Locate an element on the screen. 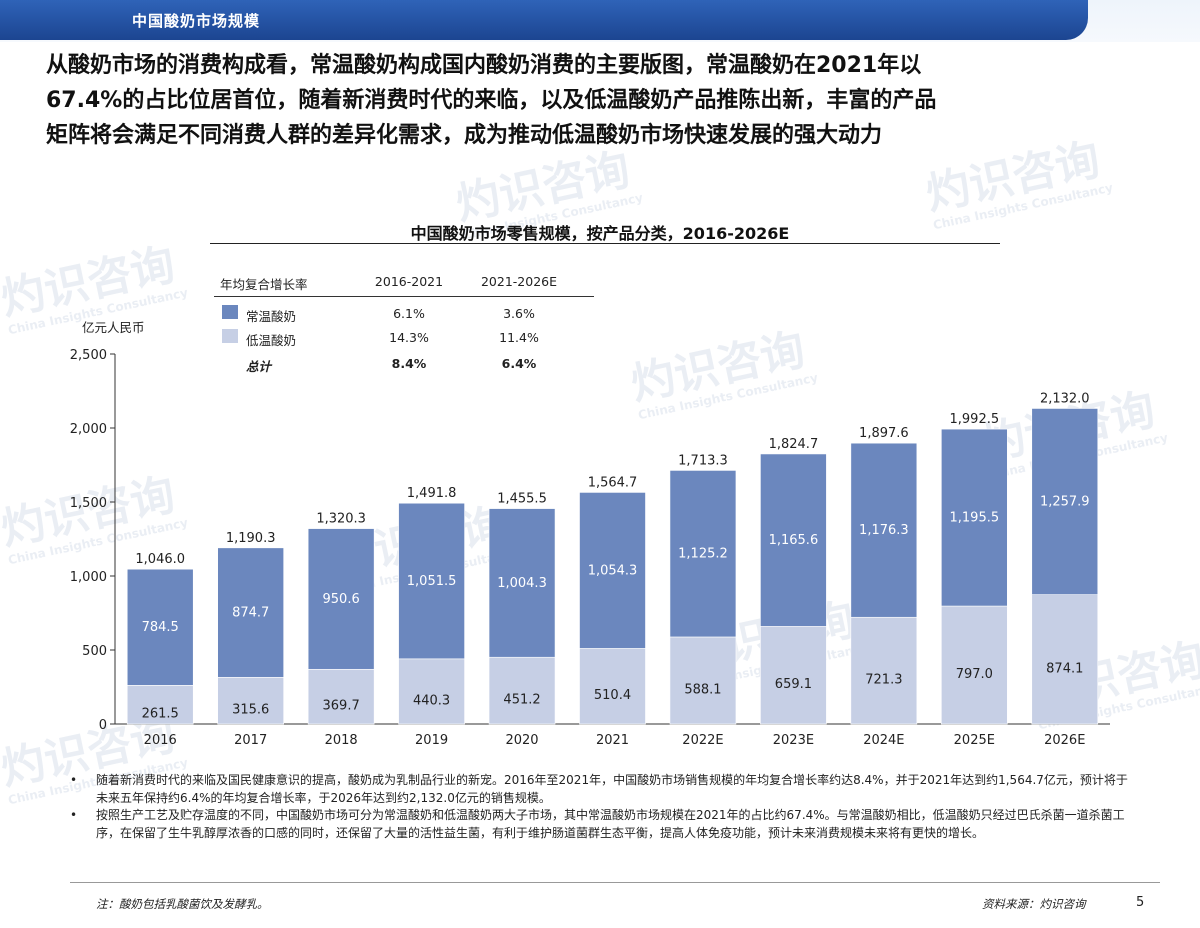 The image size is (1200, 928). data-label-ambient: 1,004.3 is located at coordinates (522, 583).